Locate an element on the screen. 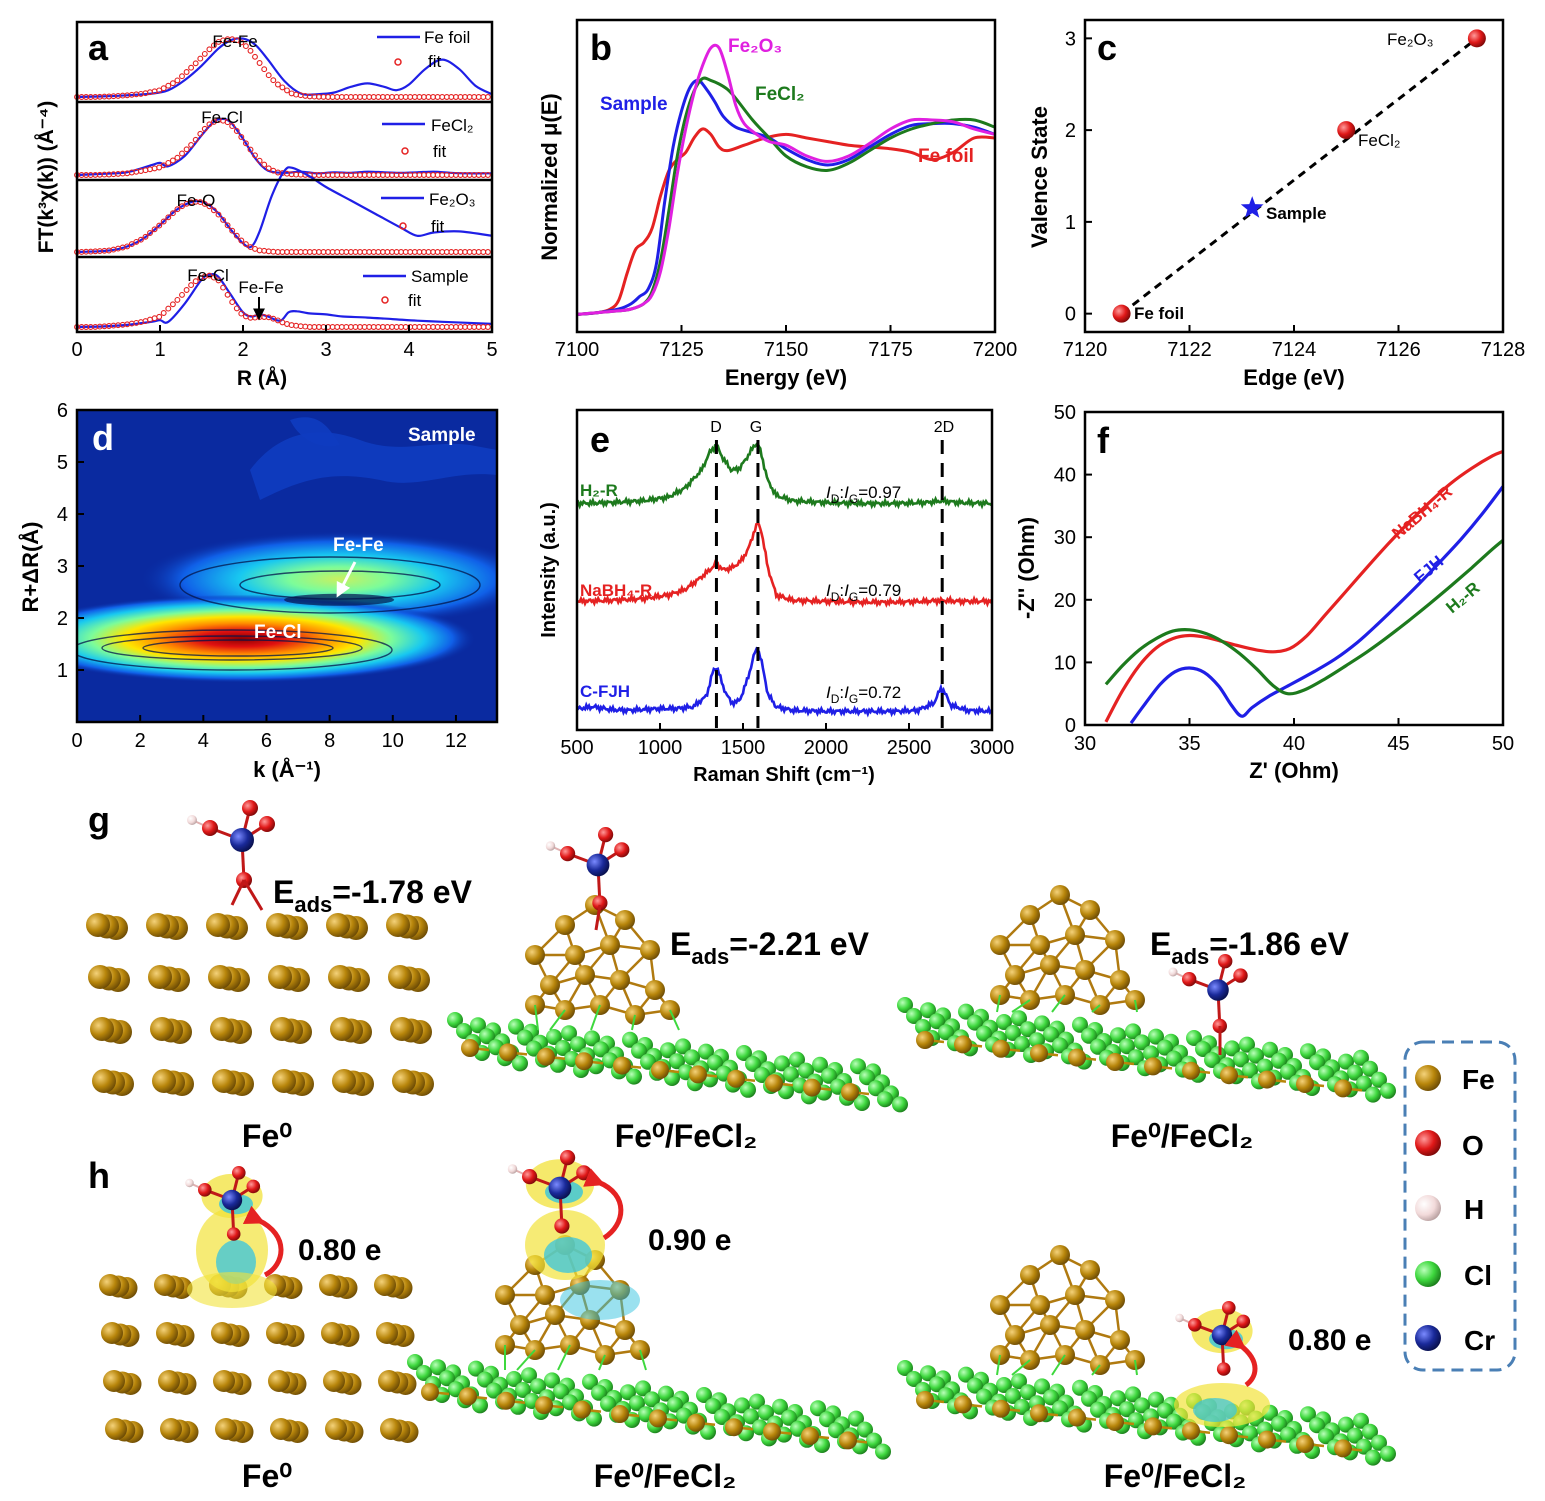 This screenshot has height=1501, width=1545. c-point-circle is located at coordinates (1346, 130).